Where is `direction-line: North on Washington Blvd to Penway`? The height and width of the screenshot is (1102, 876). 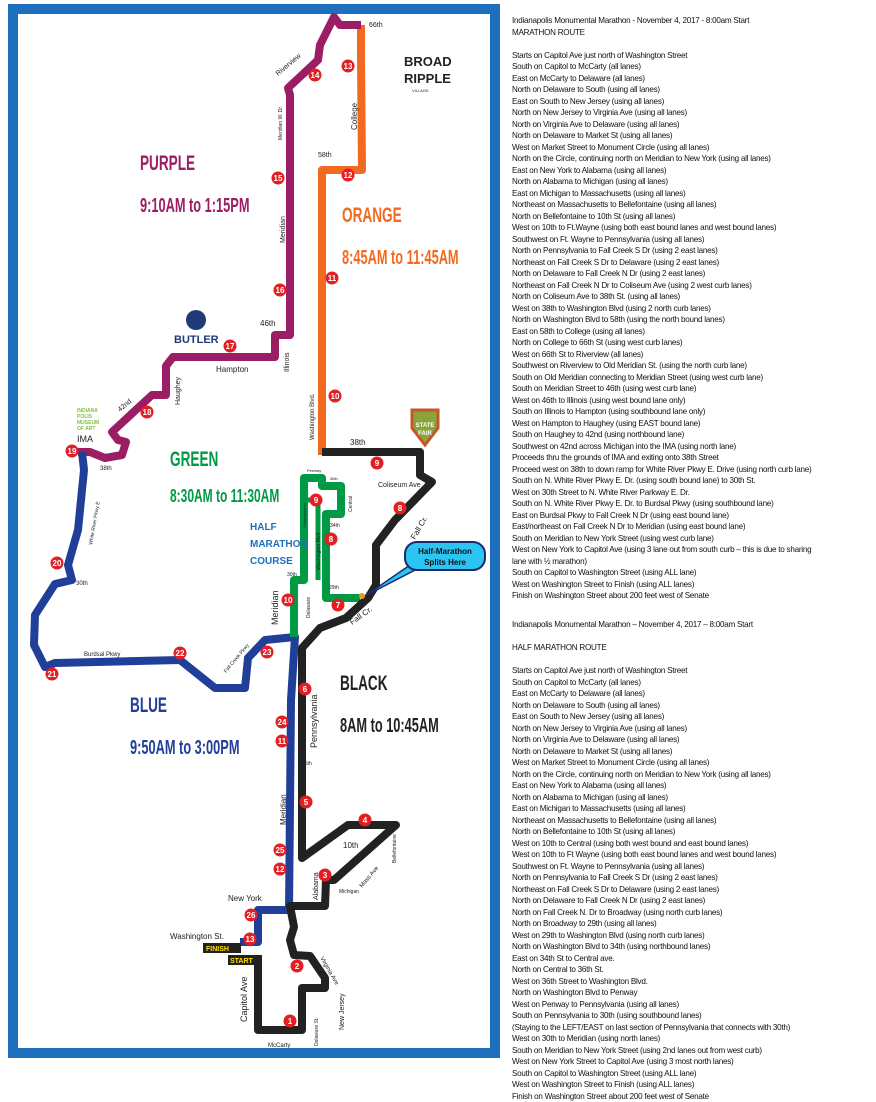 direction-line: North on Washington Blvd to Penway is located at coordinates (694, 993).